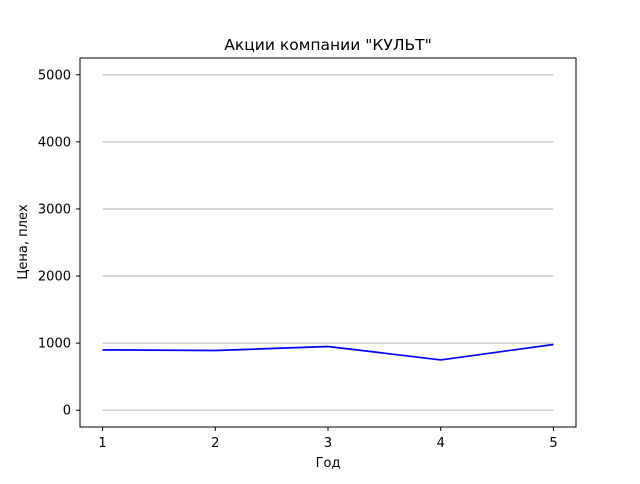 The width and height of the screenshot is (640, 484). I want to click on series-line, so click(328, 352).